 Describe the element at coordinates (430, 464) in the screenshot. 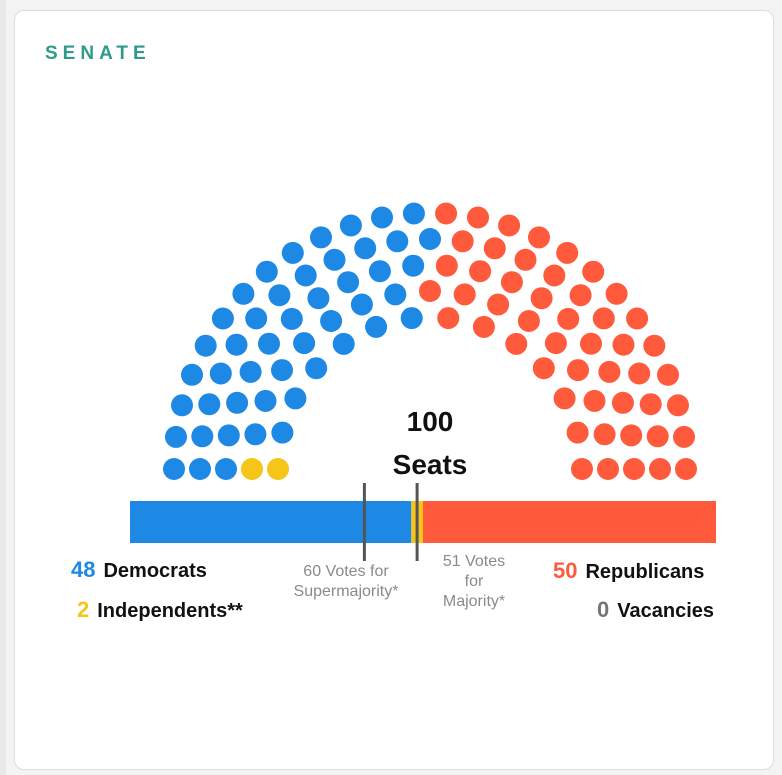

I see `total-seats-label: Seats` at that location.